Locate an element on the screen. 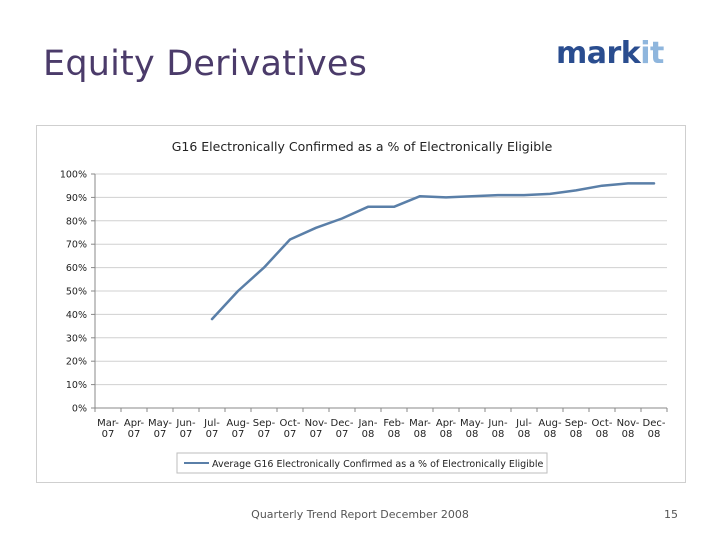  x-tick-label: Feb-08 is located at coordinates (394, 429).